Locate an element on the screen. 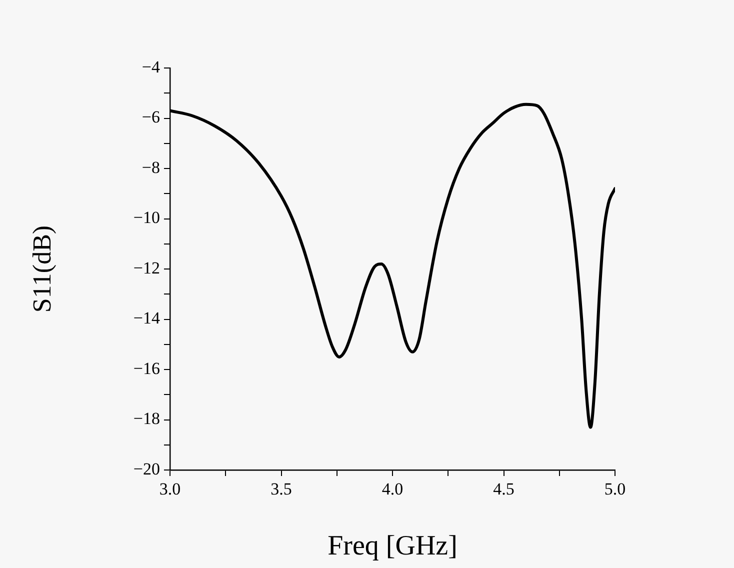  y-tick-label: −10 is located at coordinates (146, 218).